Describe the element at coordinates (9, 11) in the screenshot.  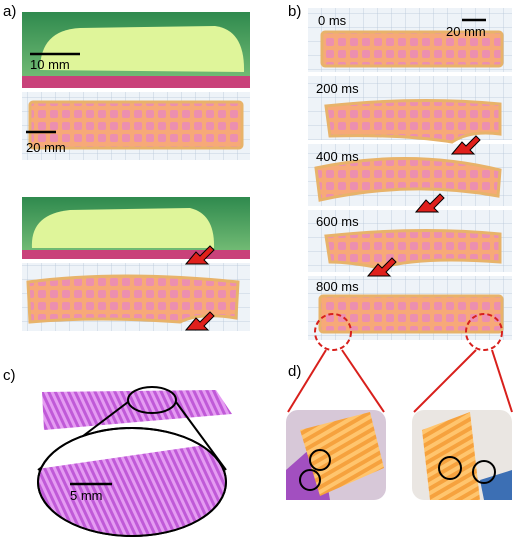
I see `panel-label: a)` at that location.